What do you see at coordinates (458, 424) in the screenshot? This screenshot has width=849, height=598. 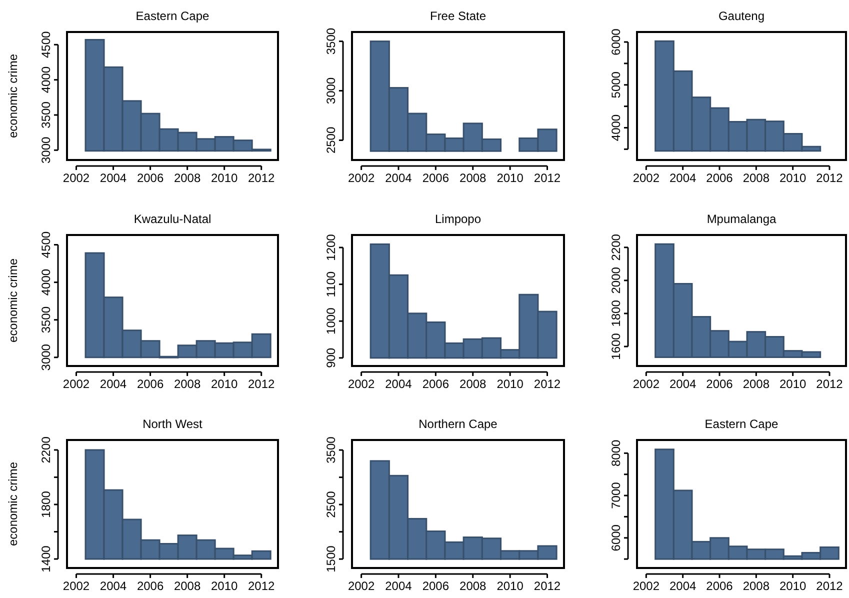 I see `chart-title: Northern Cape` at bounding box center [458, 424].